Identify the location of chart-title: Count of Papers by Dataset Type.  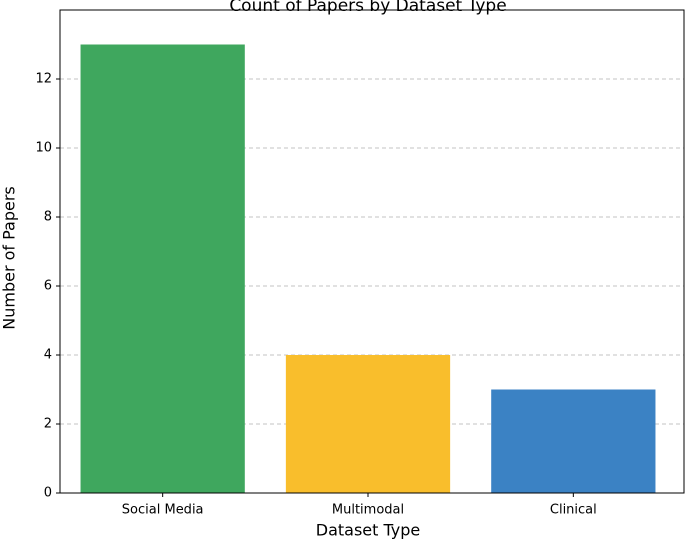
(367, 8).